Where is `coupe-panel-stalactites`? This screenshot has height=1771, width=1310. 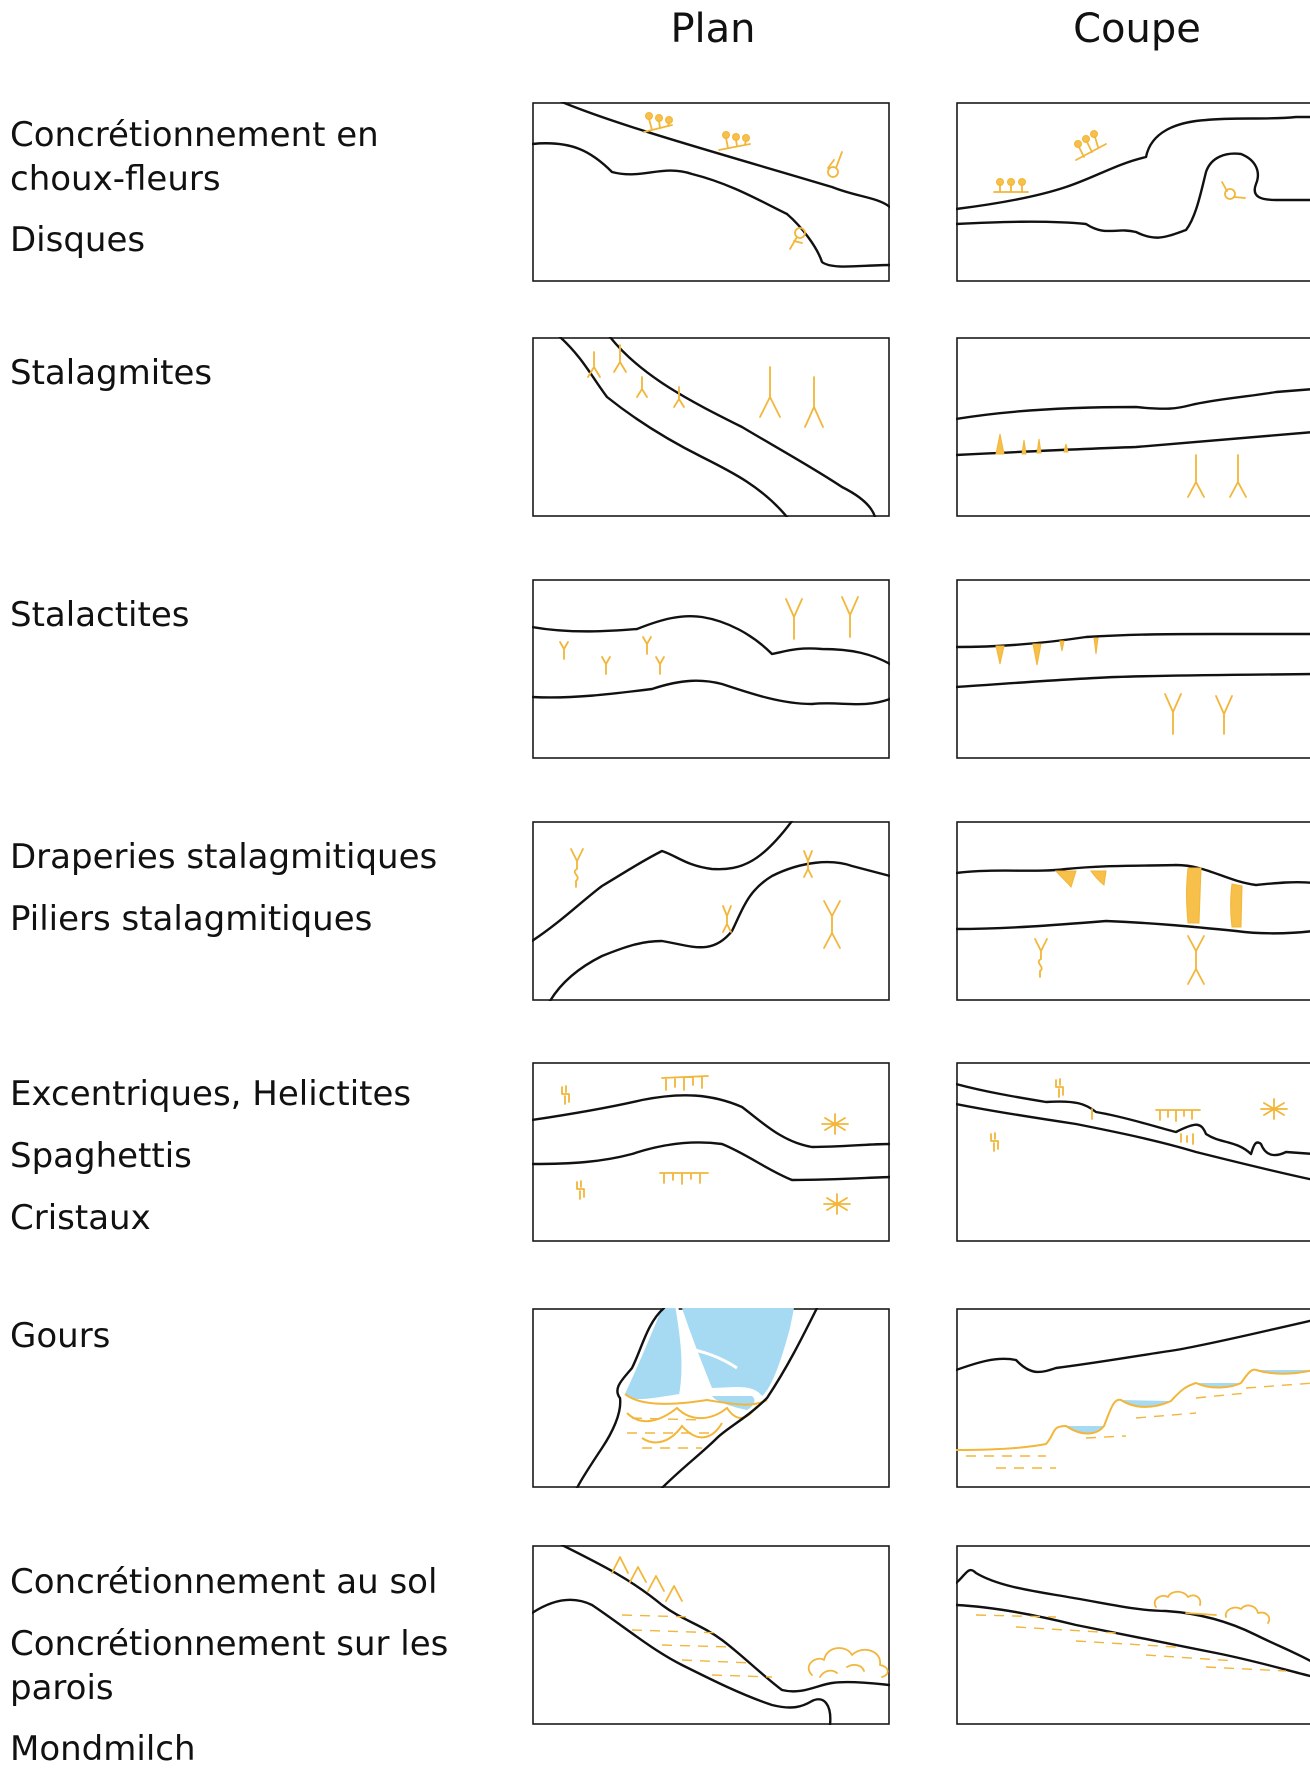
coupe-panel-stalactites is located at coordinates (1133, 669).